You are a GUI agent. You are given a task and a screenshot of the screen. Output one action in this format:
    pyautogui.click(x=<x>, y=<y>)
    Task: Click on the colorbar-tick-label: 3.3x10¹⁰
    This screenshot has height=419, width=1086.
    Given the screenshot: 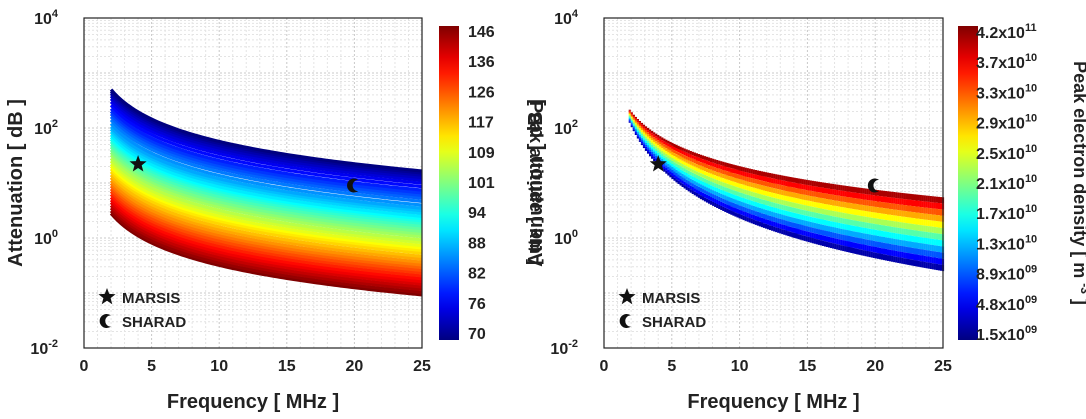 What is the action you would take?
    pyautogui.click(x=1006, y=92)
    